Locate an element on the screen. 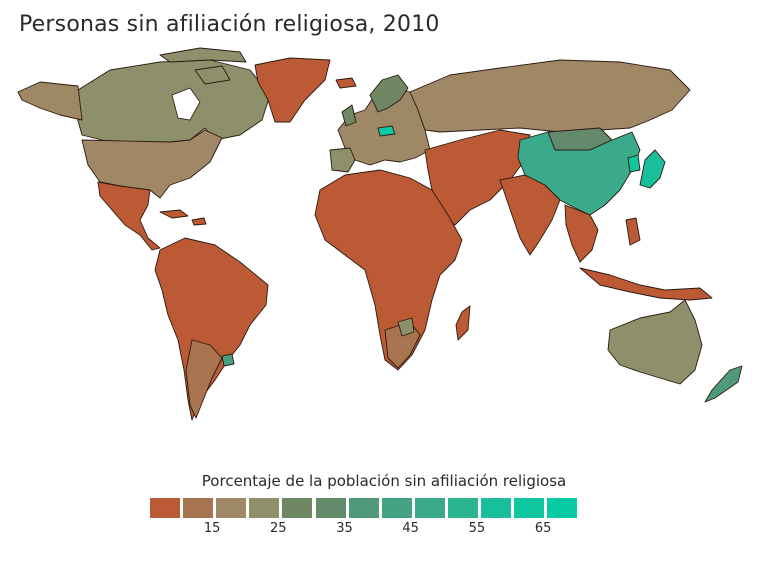 The image size is (768, 572). legend-tick-label: 35 is located at coordinates (344, 528).